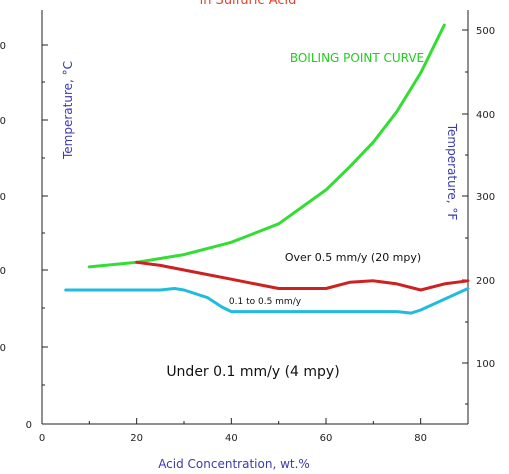 The image size is (509, 474). I want to click on y-left-tick-label: 200, so click(3, 121).